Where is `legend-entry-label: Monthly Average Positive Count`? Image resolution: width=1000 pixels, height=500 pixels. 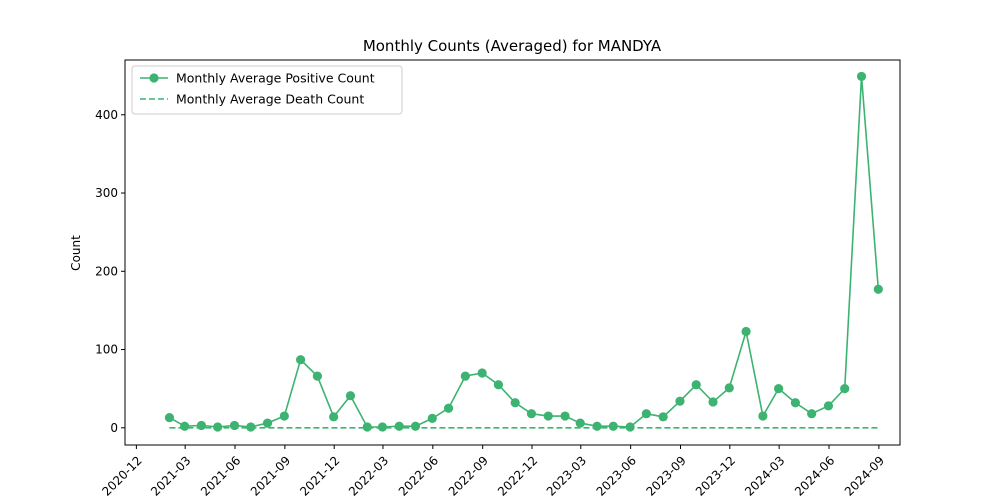 legend-entry-label: Monthly Average Positive Count is located at coordinates (275, 78).